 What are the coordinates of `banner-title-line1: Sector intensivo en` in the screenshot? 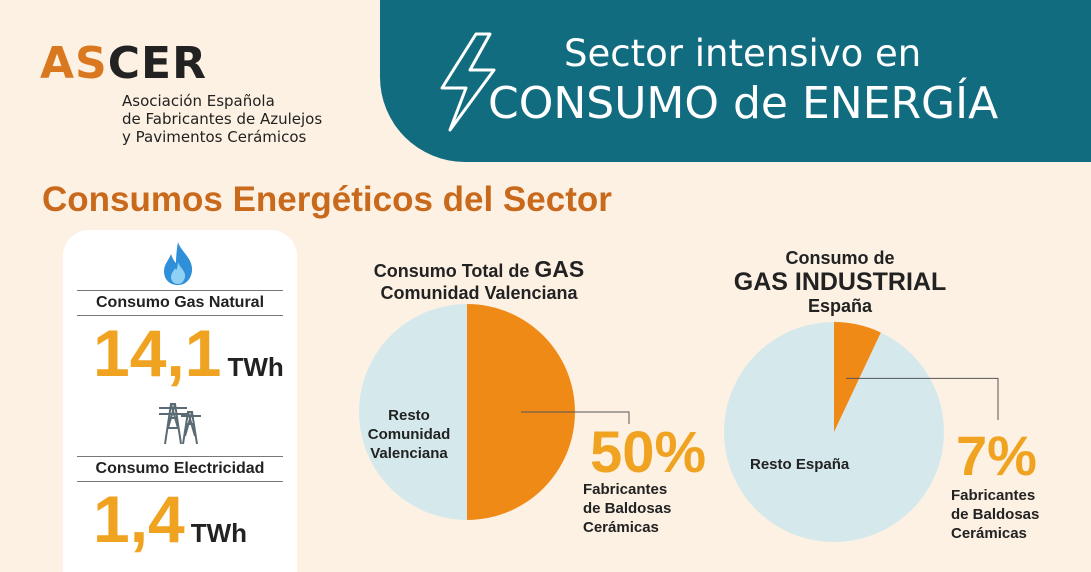 It's located at (743, 53).